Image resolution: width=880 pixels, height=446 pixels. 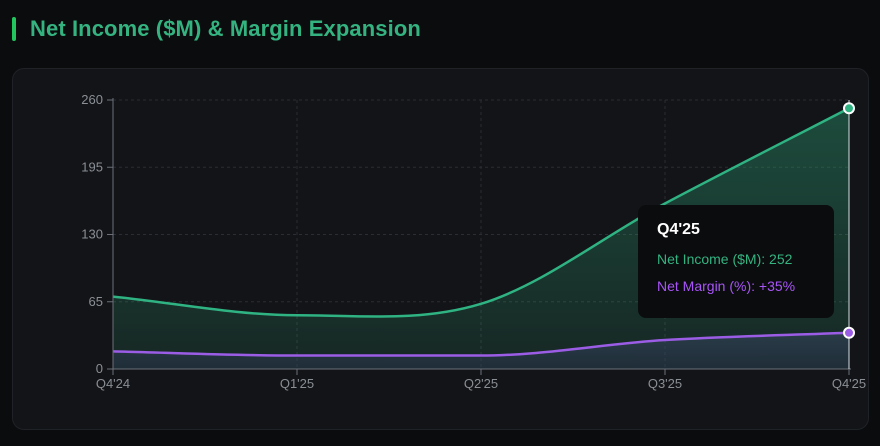 I want to click on tooltip-income-label: Net Income ($M), so click(x=709, y=259).